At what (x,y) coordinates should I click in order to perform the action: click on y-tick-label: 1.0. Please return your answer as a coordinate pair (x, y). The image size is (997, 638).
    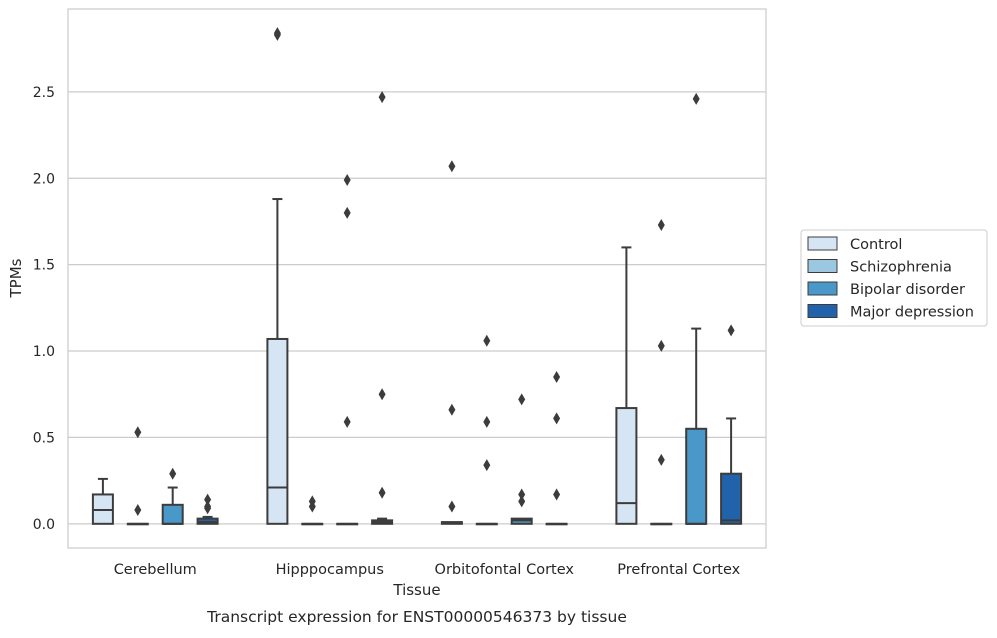
    Looking at the image, I should click on (44, 352).